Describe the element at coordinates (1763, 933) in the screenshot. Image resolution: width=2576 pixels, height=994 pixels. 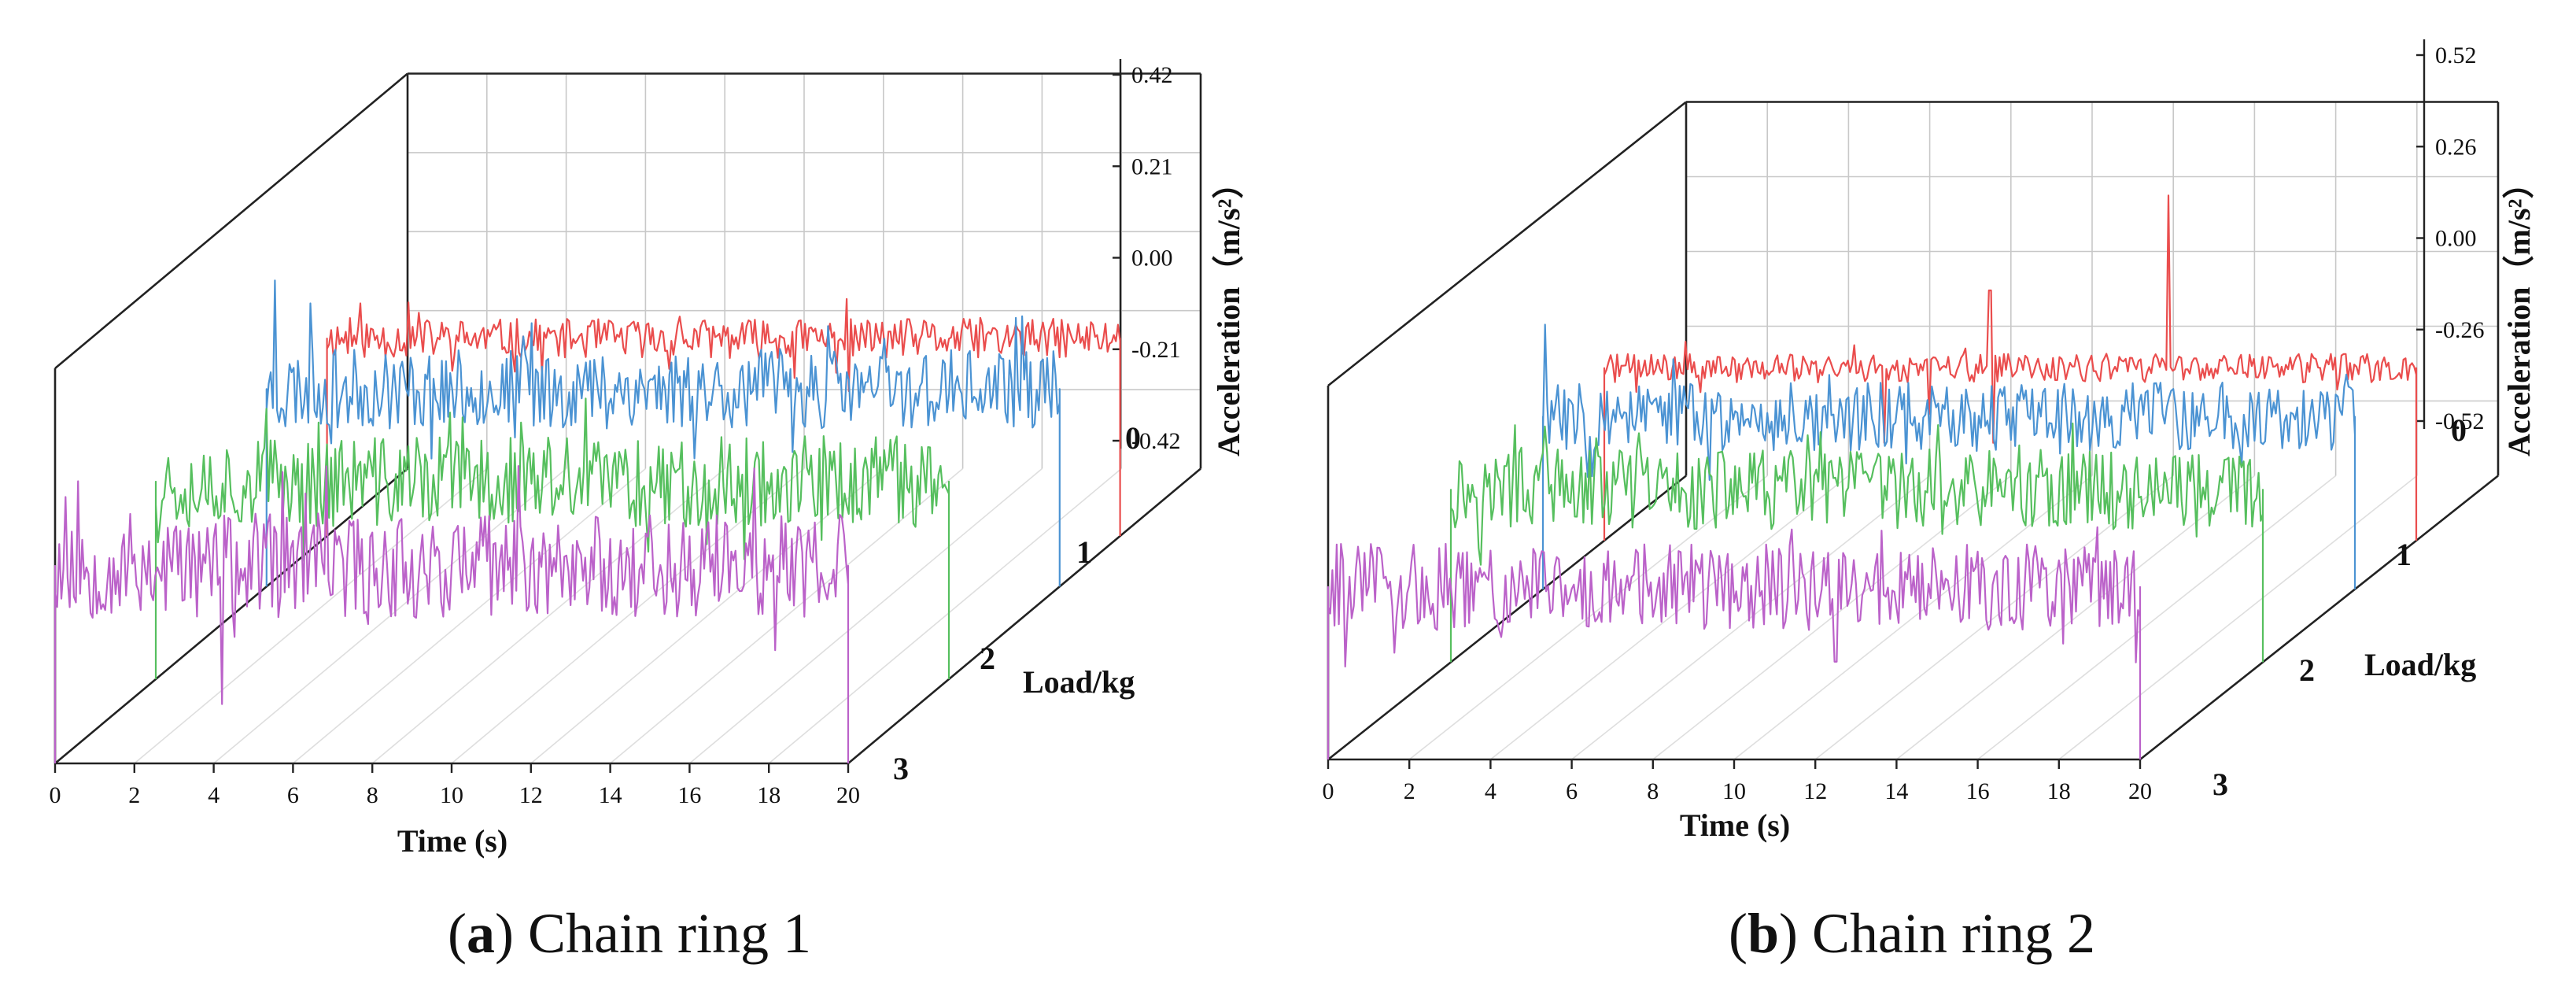
I see `caption-letter: b` at that location.